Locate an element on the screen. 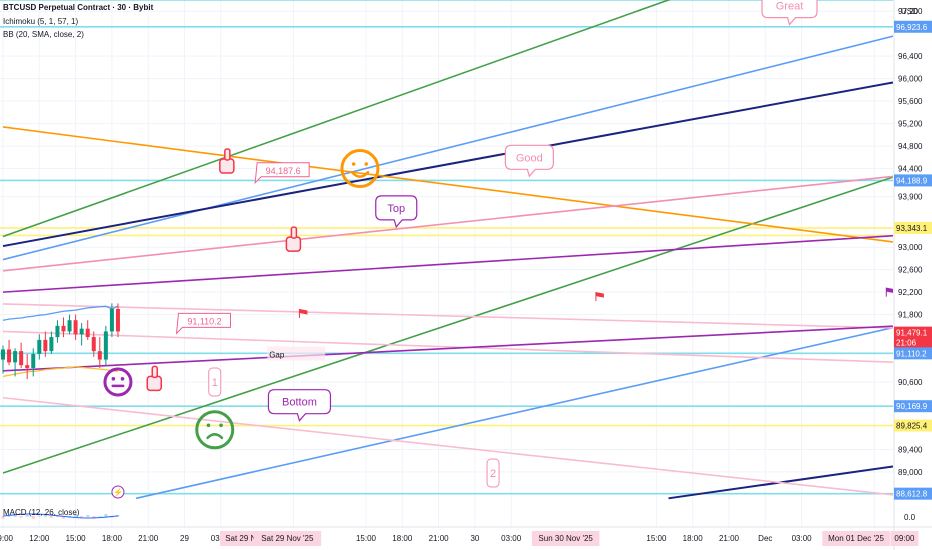 This screenshot has height=550, width=932. wave-label-text: 2 is located at coordinates (493, 474).